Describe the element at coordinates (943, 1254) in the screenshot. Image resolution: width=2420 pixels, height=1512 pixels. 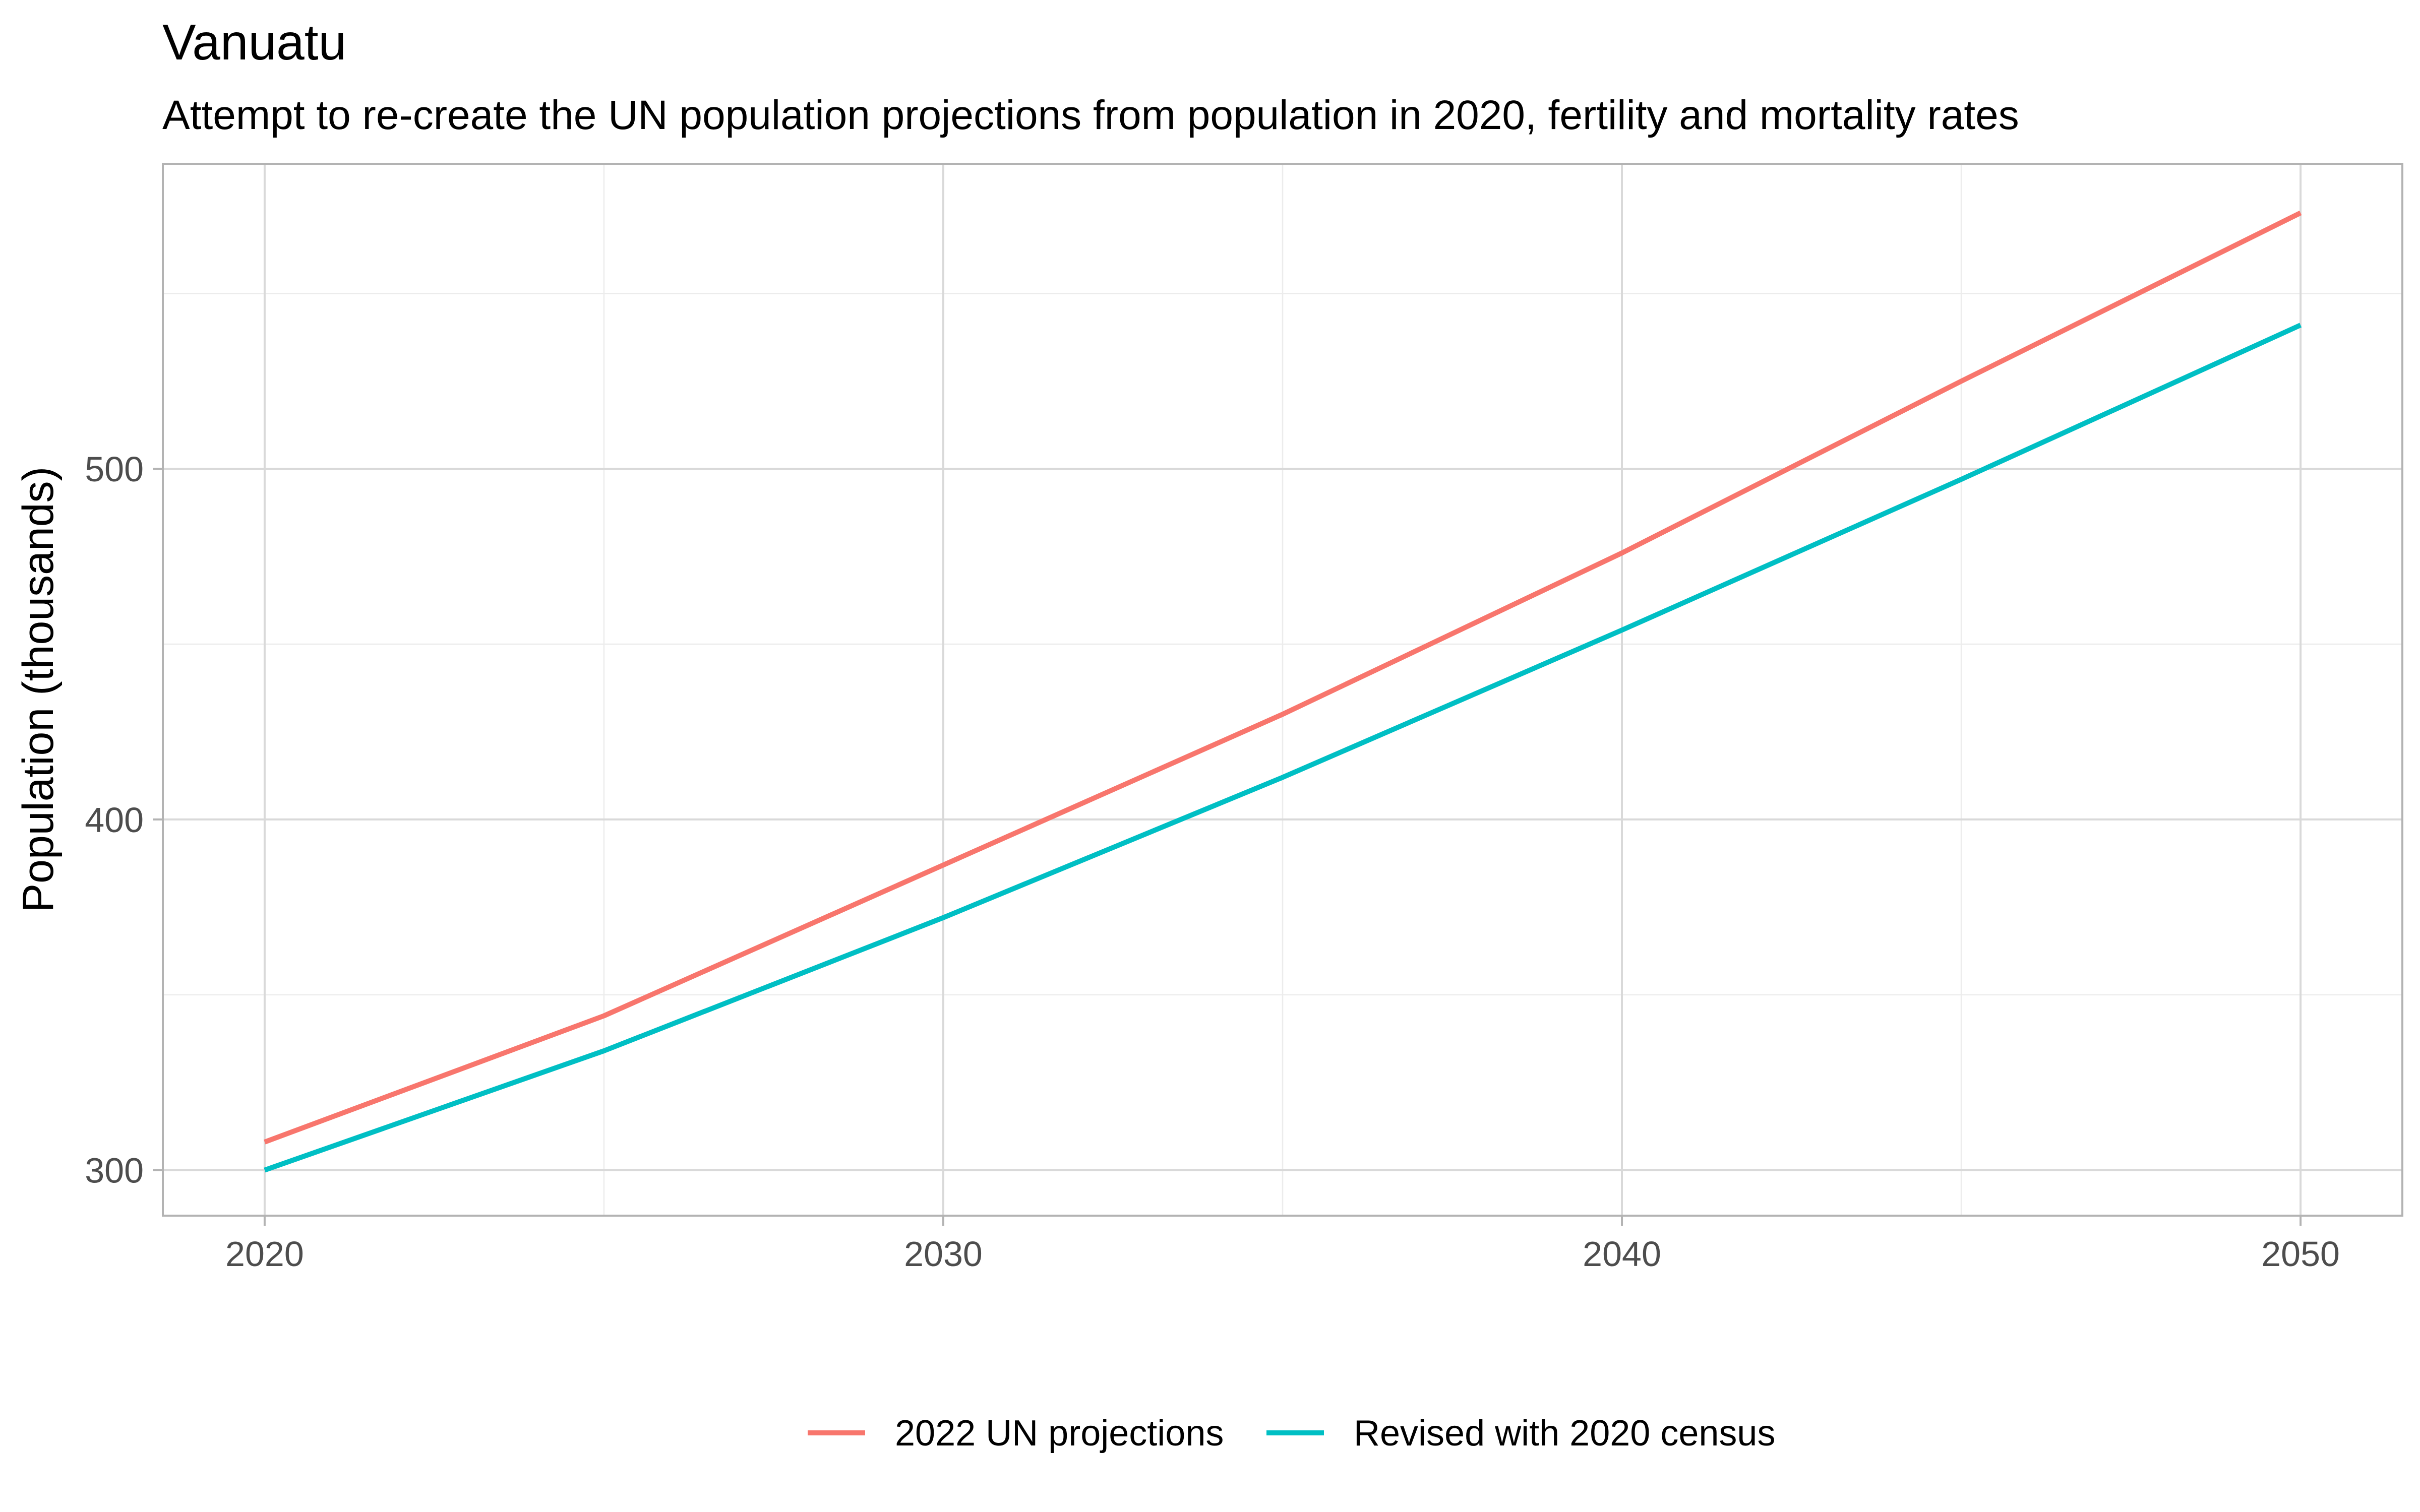
I see `x-tick-label: 2030` at that location.